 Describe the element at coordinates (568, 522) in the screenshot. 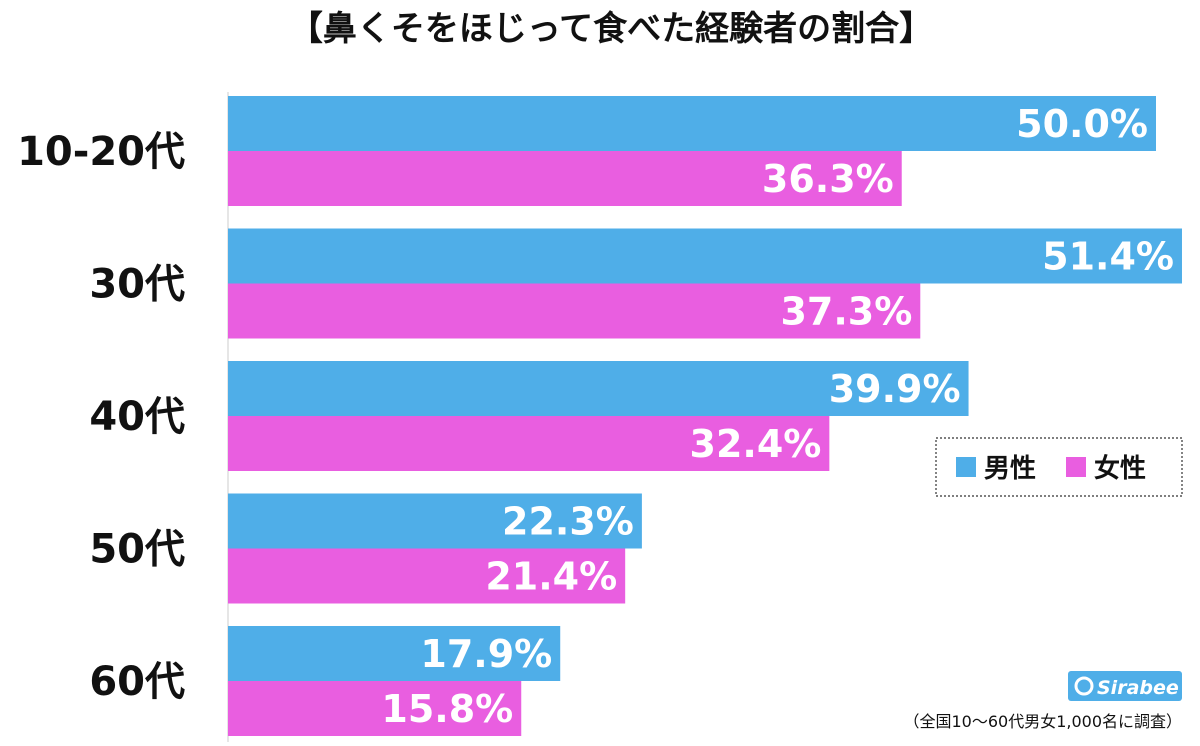

I see `bar-label-male: 22.3%` at that location.